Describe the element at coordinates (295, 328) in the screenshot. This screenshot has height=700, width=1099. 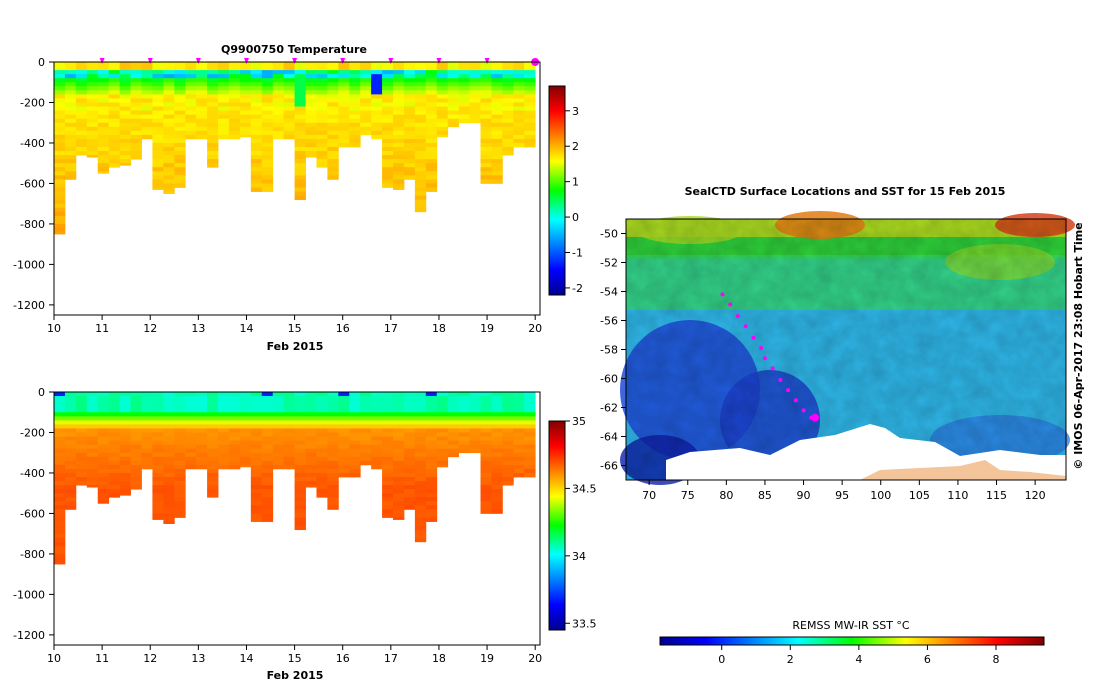
I see `x-tick-label: 15` at that location.